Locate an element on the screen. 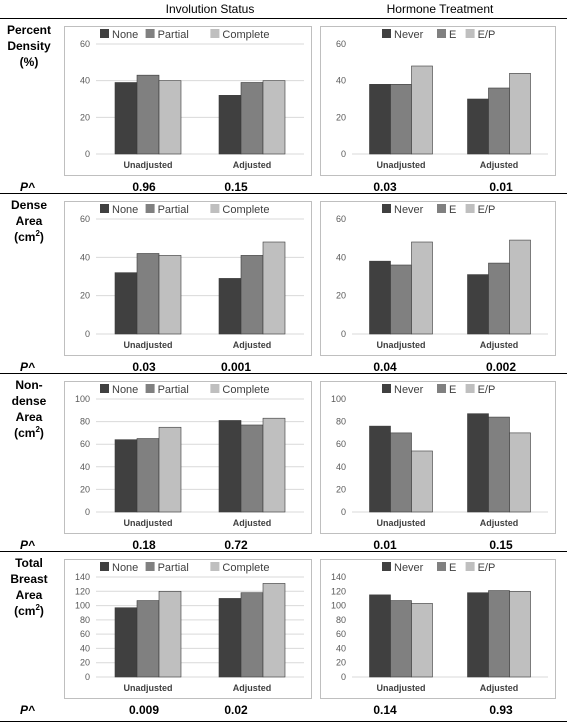 This screenshot has width=567, height=724. bar-complete-adjusted is located at coordinates (274, 117).